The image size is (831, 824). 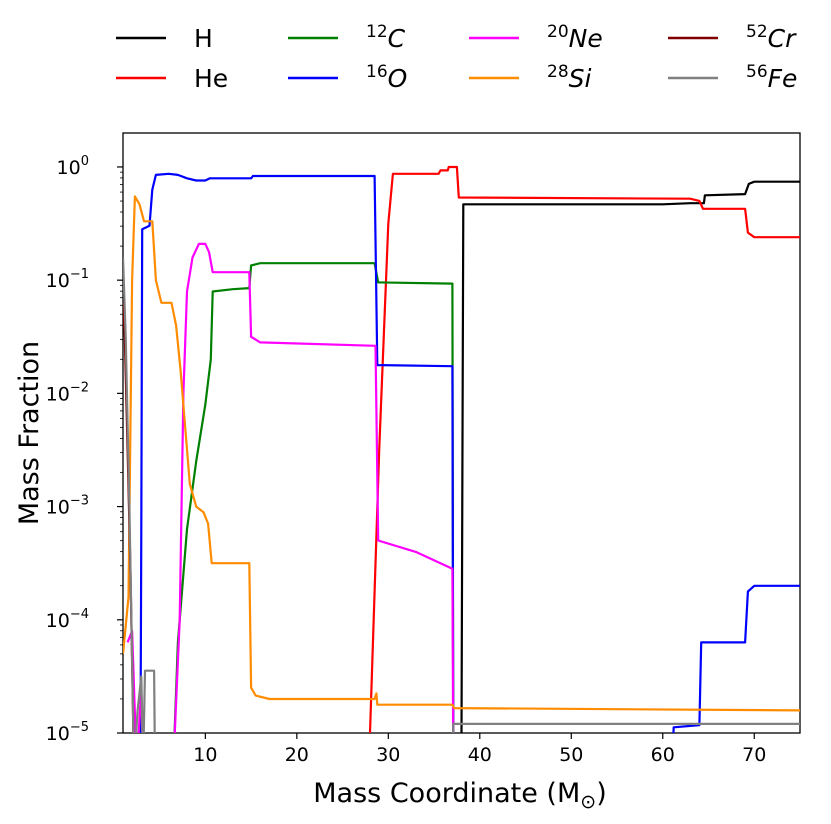 I want to click on legend-label-12C: 12C, so click(x=386, y=37).